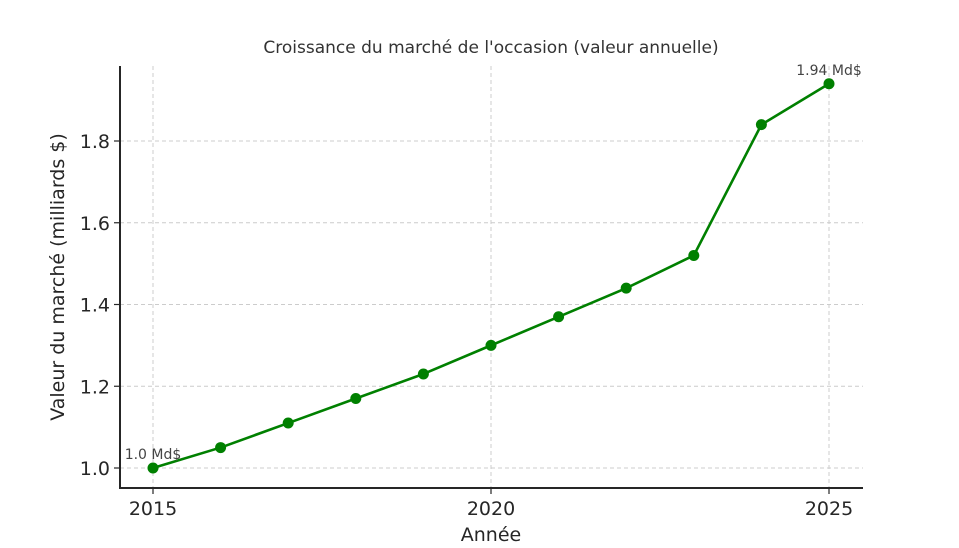 The image size is (959, 548). I want to click on x-tick-label: 2020, so click(491, 509).